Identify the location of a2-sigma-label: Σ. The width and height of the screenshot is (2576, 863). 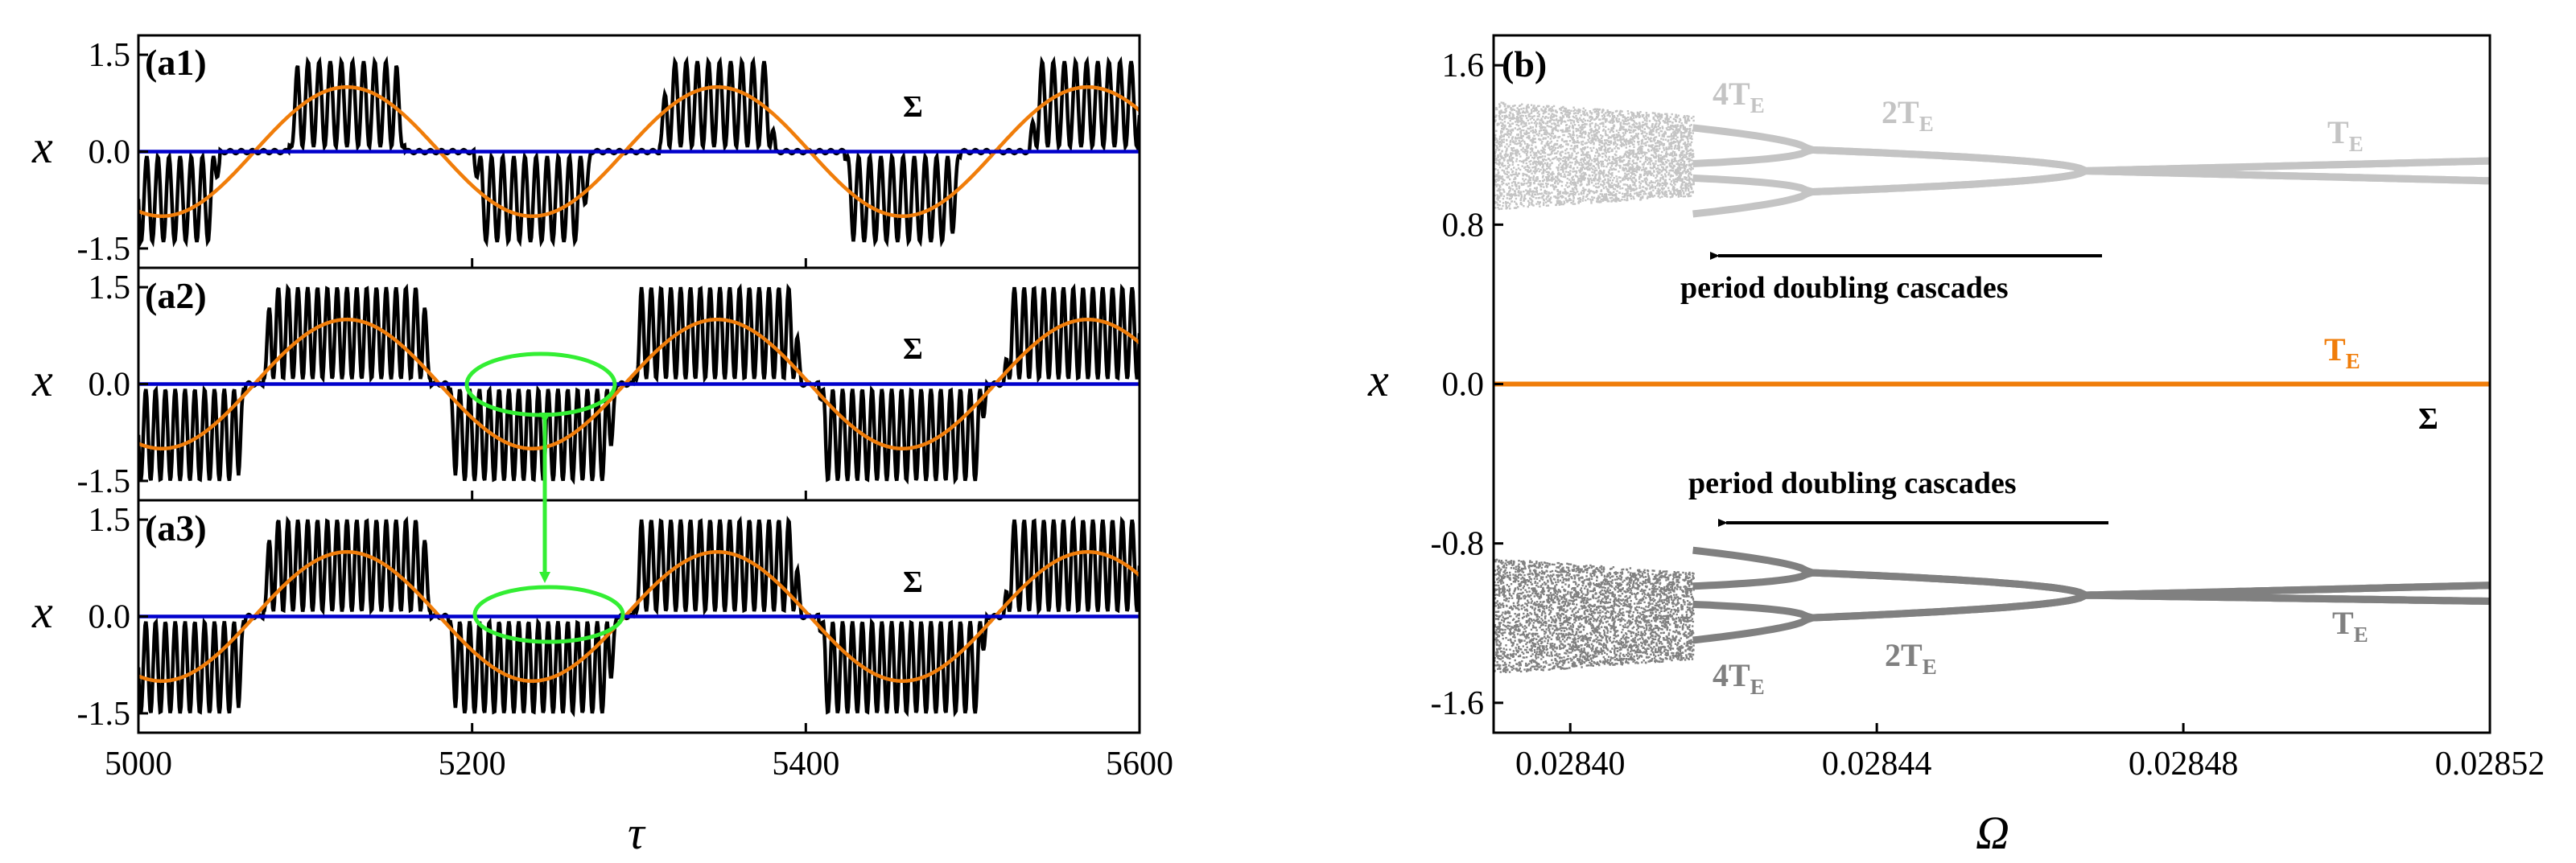
(913, 349).